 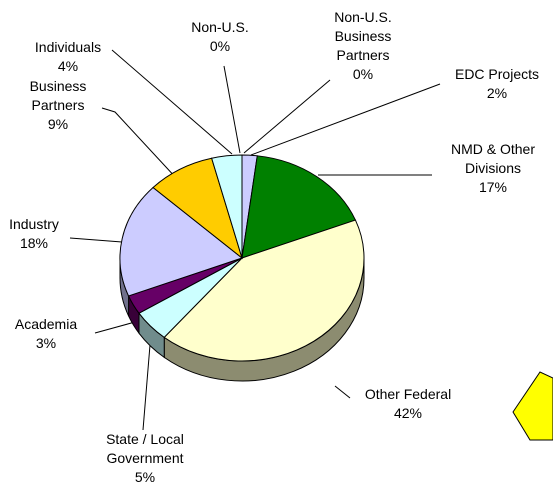 I want to click on slice-percent: 42%, so click(x=408, y=413).